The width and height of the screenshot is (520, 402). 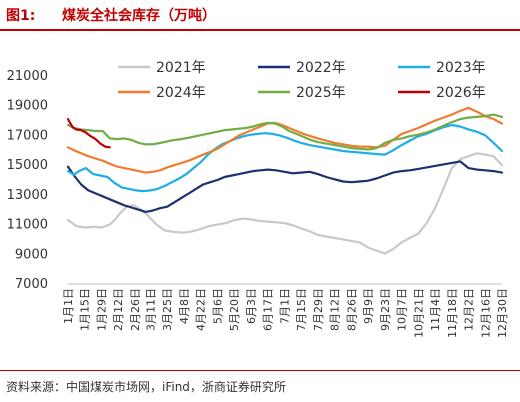 What do you see at coordinates (285, 158) in the screenshot?
I see `series-line-2023年` at bounding box center [285, 158].